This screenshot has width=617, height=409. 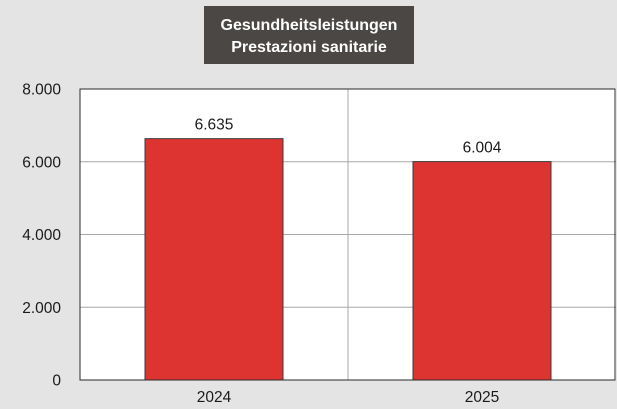 I want to click on y-tick-label: 6.000, so click(x=41, y=162).